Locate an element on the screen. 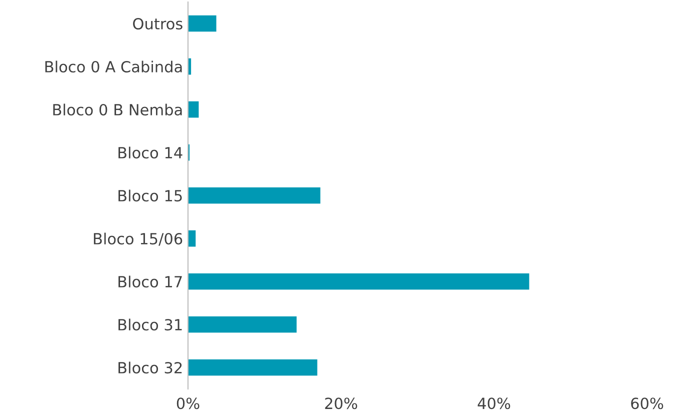 The width and height of the screenshot is (680, 419). x-tick-label: 20% is located at coordinates (341, 404).